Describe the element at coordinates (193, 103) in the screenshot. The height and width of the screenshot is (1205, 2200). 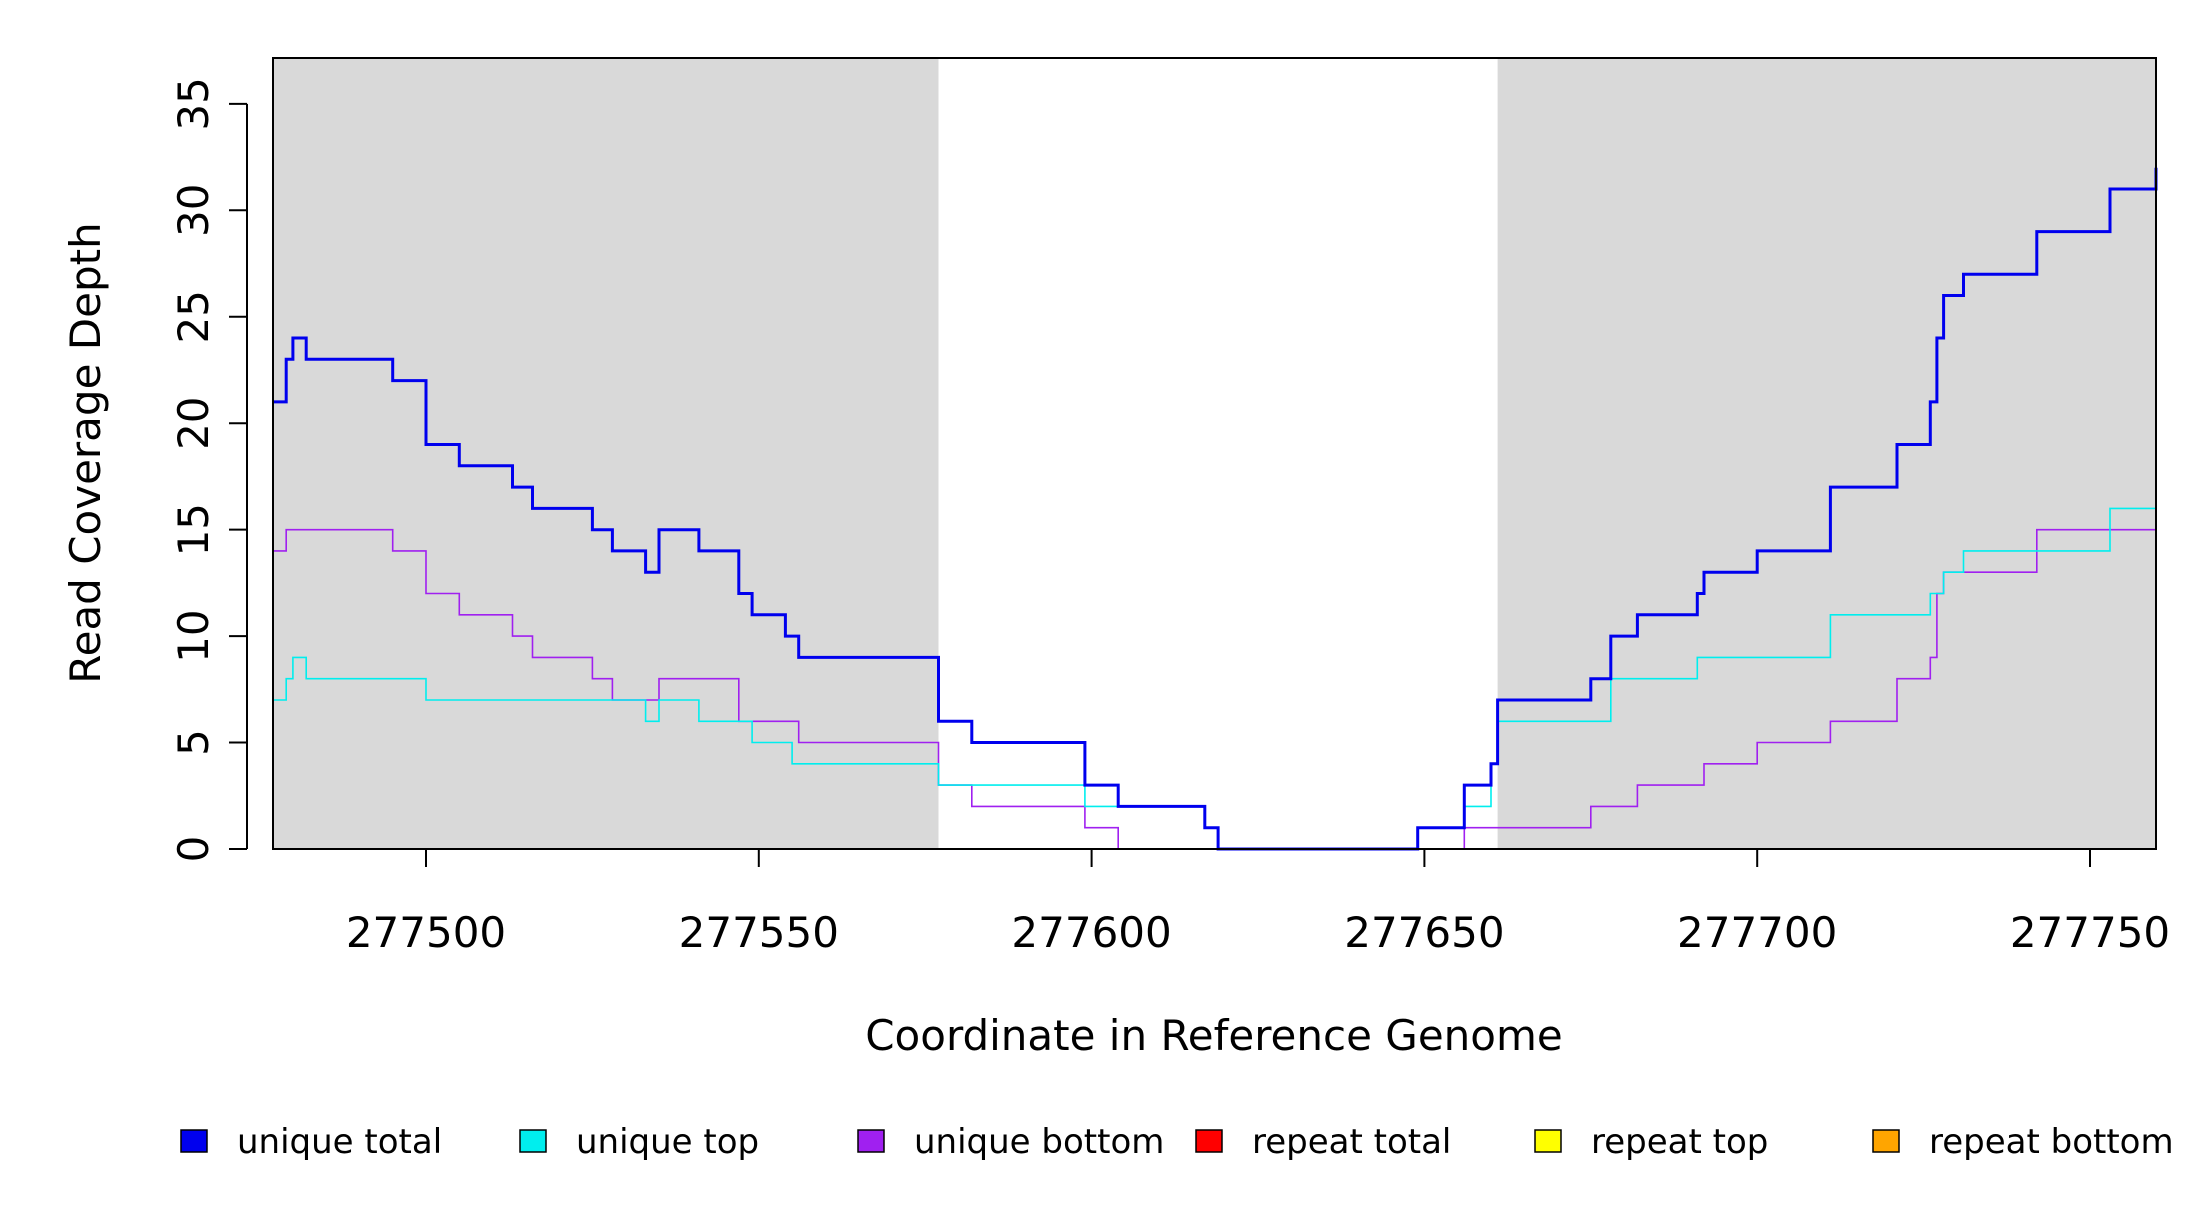
I see `y-tick-label: 35` at that location.